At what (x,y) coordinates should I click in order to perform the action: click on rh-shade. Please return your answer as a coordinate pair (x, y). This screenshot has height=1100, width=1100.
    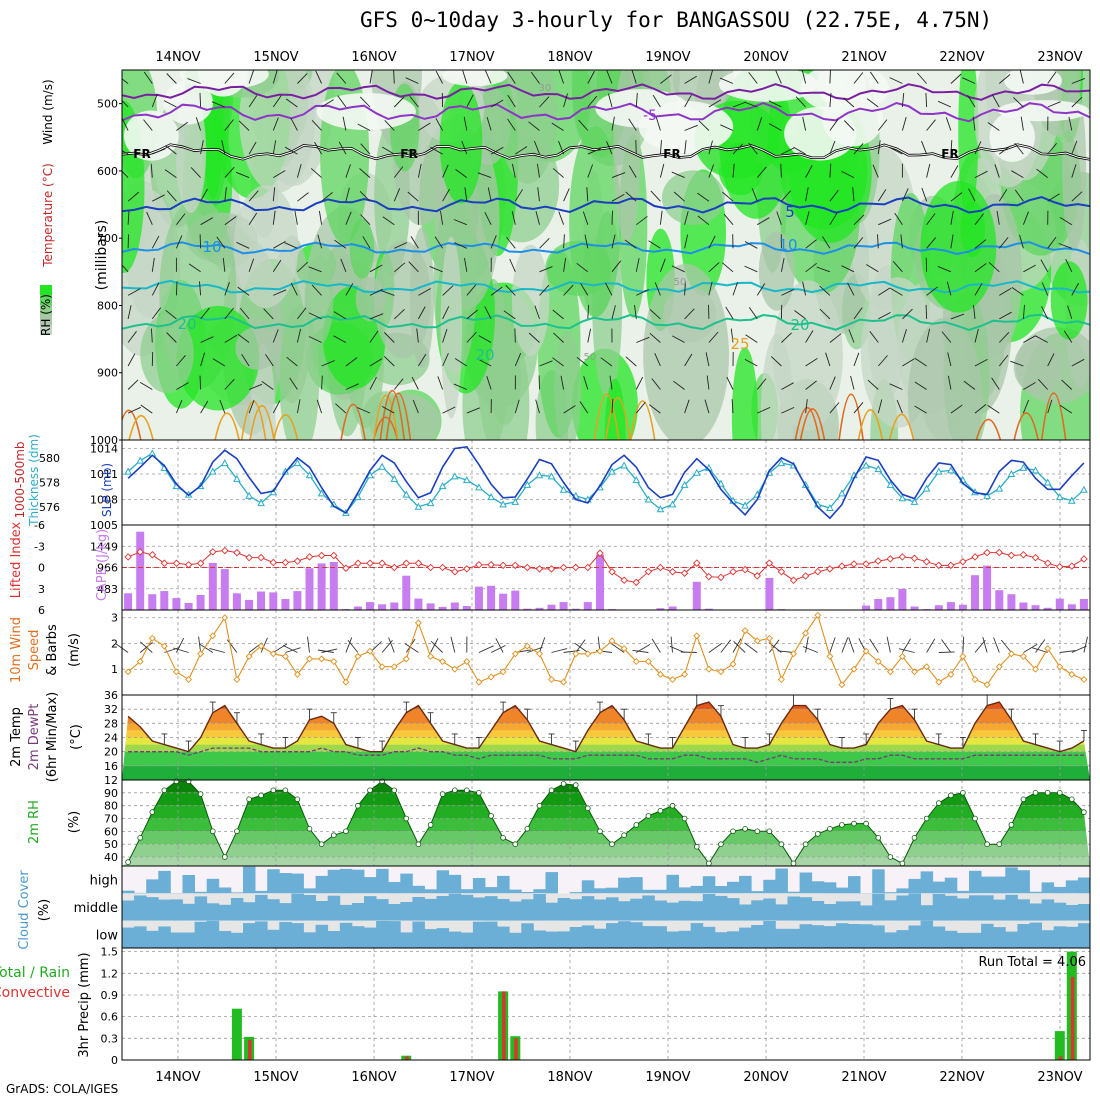
    Looking at the image, I should click on (958, 247).